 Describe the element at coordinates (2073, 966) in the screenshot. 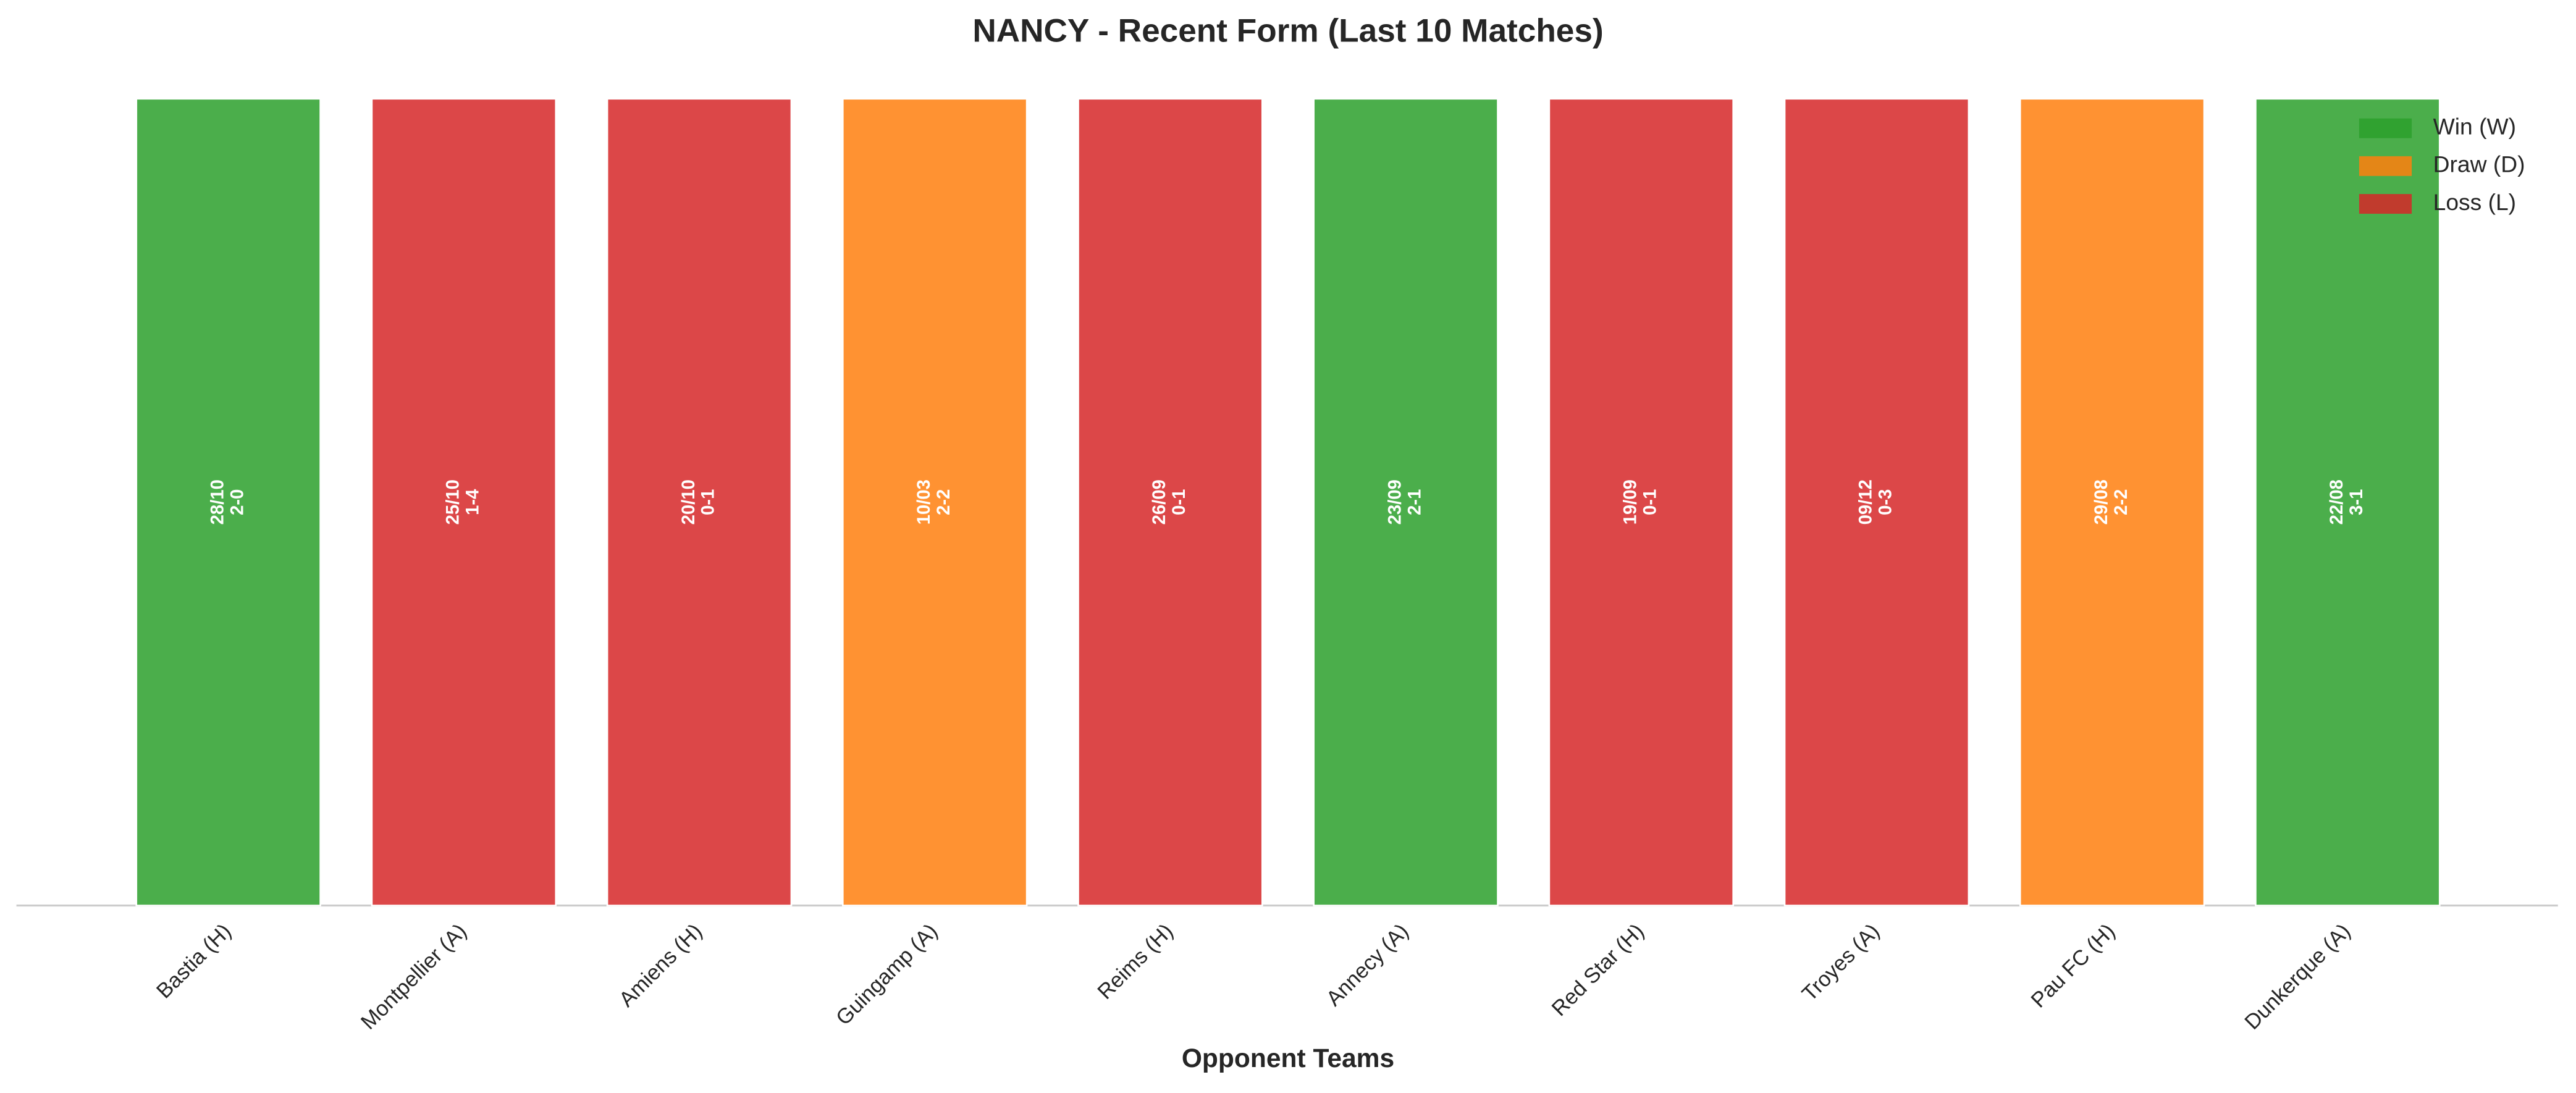

I see `x-tick-label: Pau FC (H)` at that location.